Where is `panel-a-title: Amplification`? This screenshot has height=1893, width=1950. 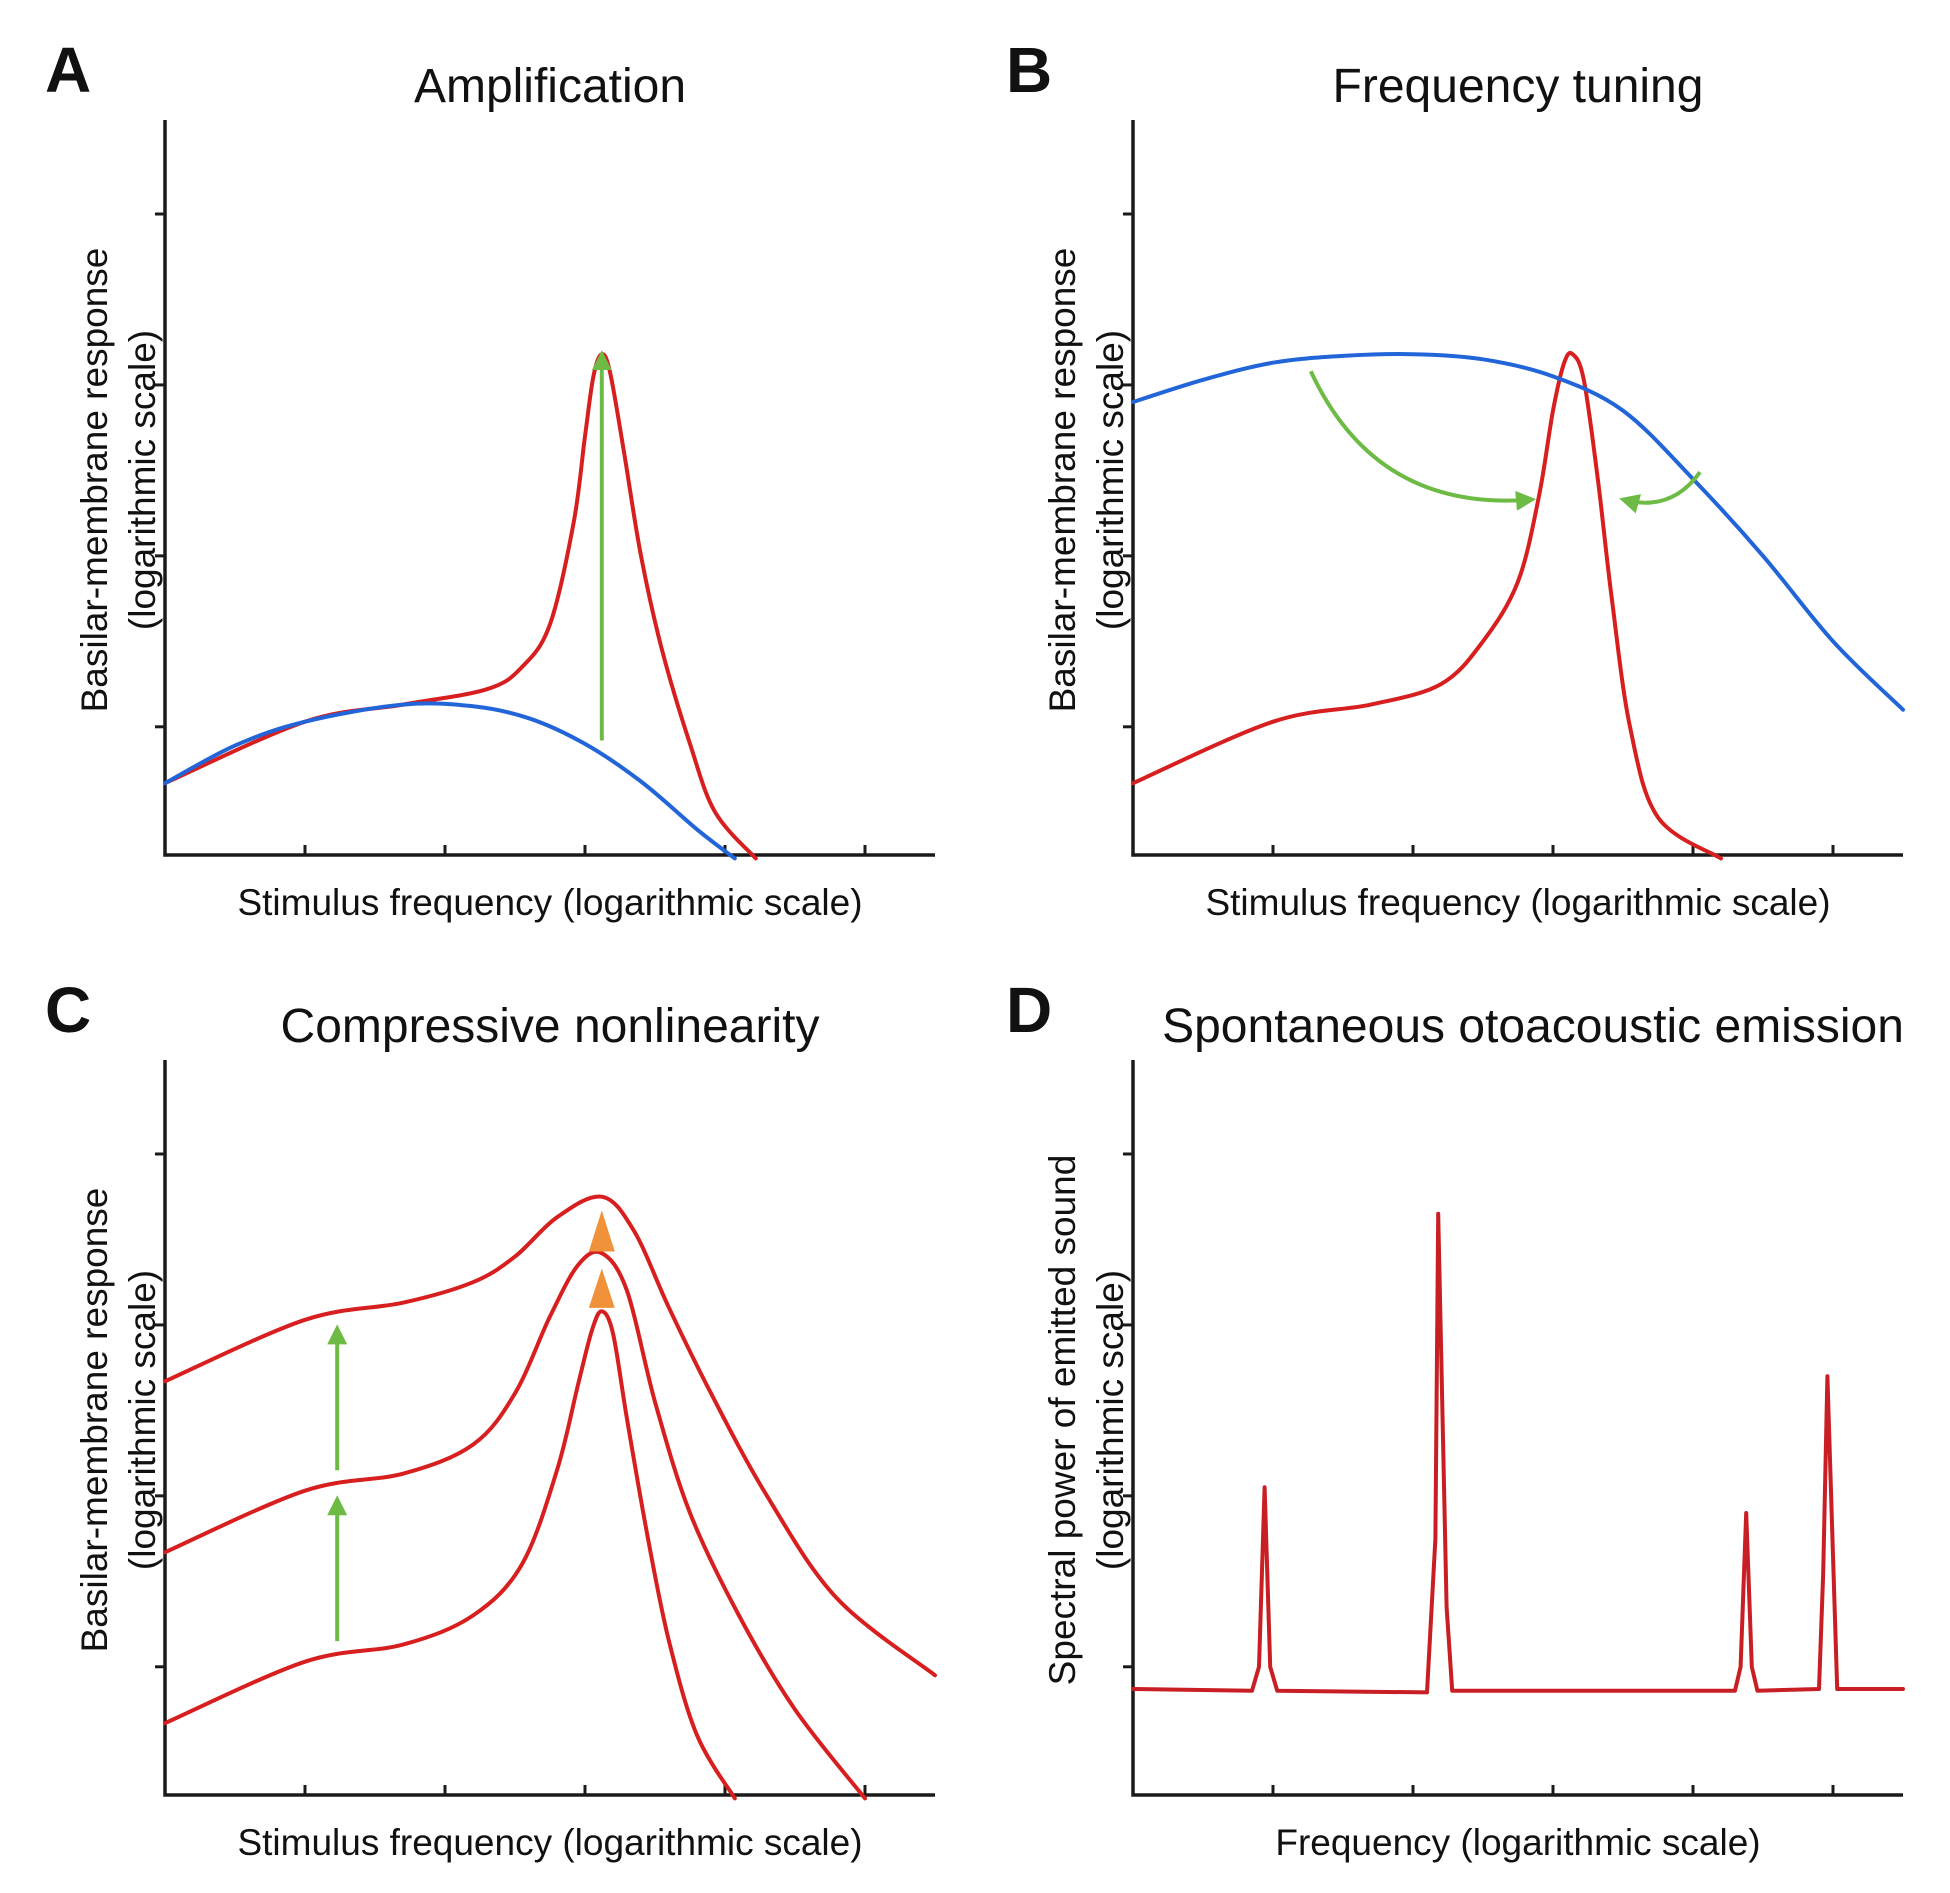
panel-a-title: Amplification is located at coordinates (550, 86).